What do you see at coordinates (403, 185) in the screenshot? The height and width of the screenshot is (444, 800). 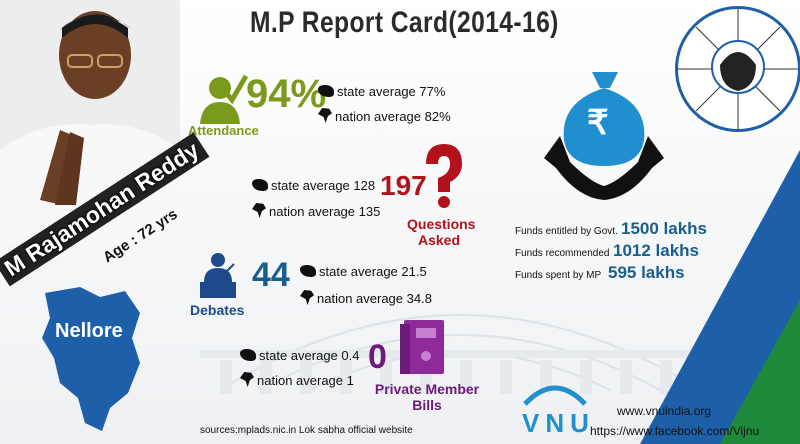 I see `questions-value: 197` at bounding box center [403, 185].